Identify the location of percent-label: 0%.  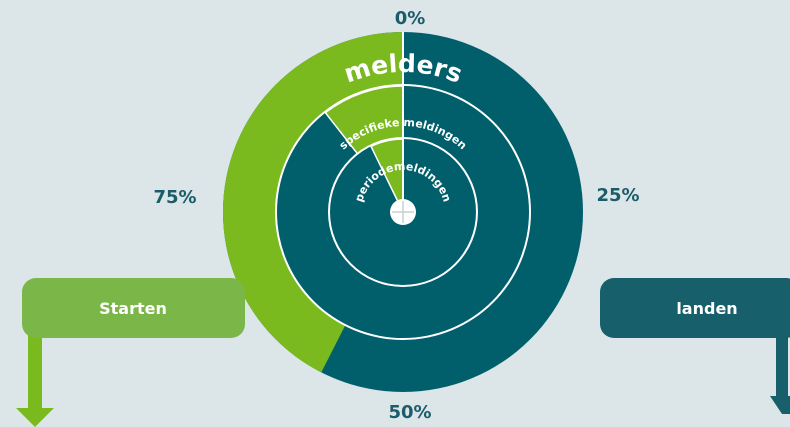
(410, 18).